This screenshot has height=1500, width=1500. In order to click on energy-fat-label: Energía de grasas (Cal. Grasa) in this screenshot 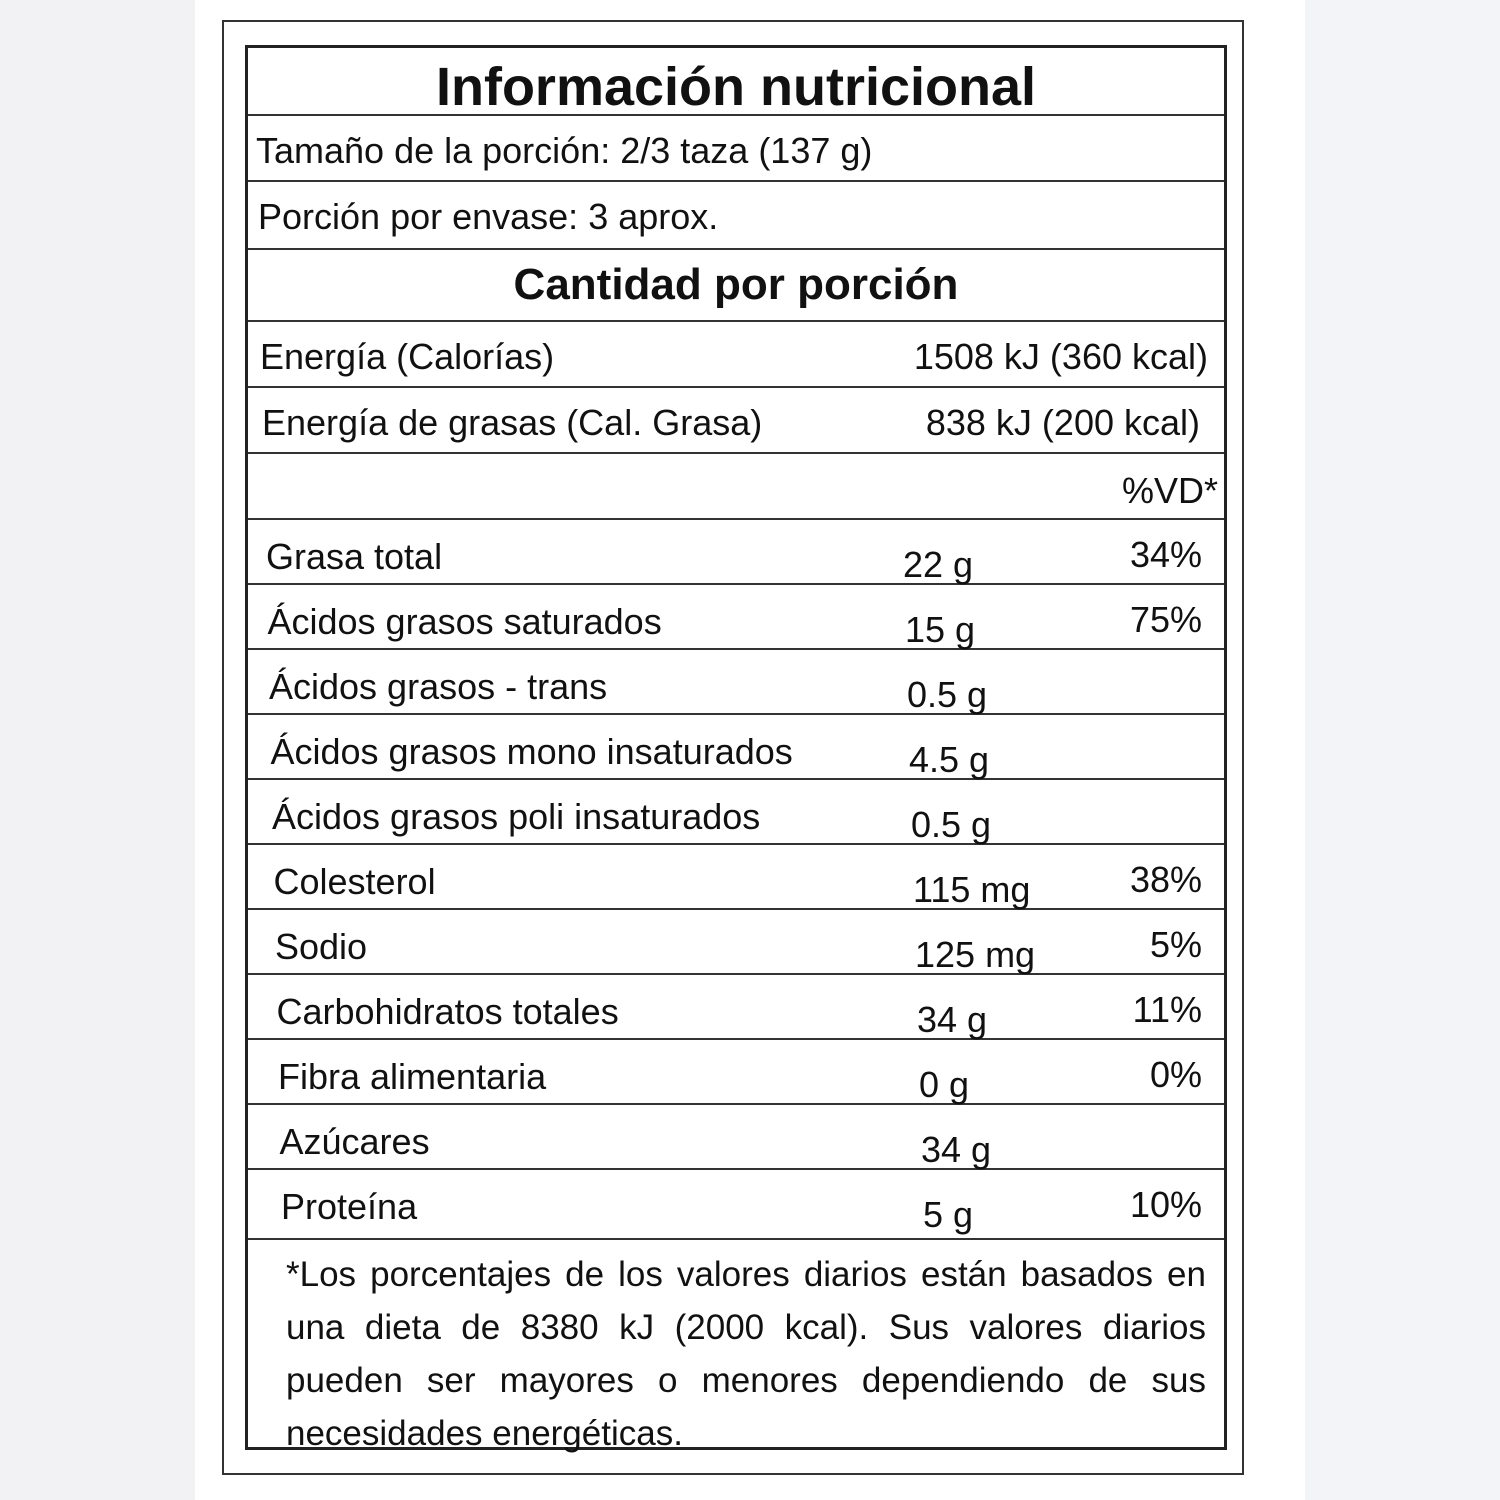, I will do `click(512, 422)`.